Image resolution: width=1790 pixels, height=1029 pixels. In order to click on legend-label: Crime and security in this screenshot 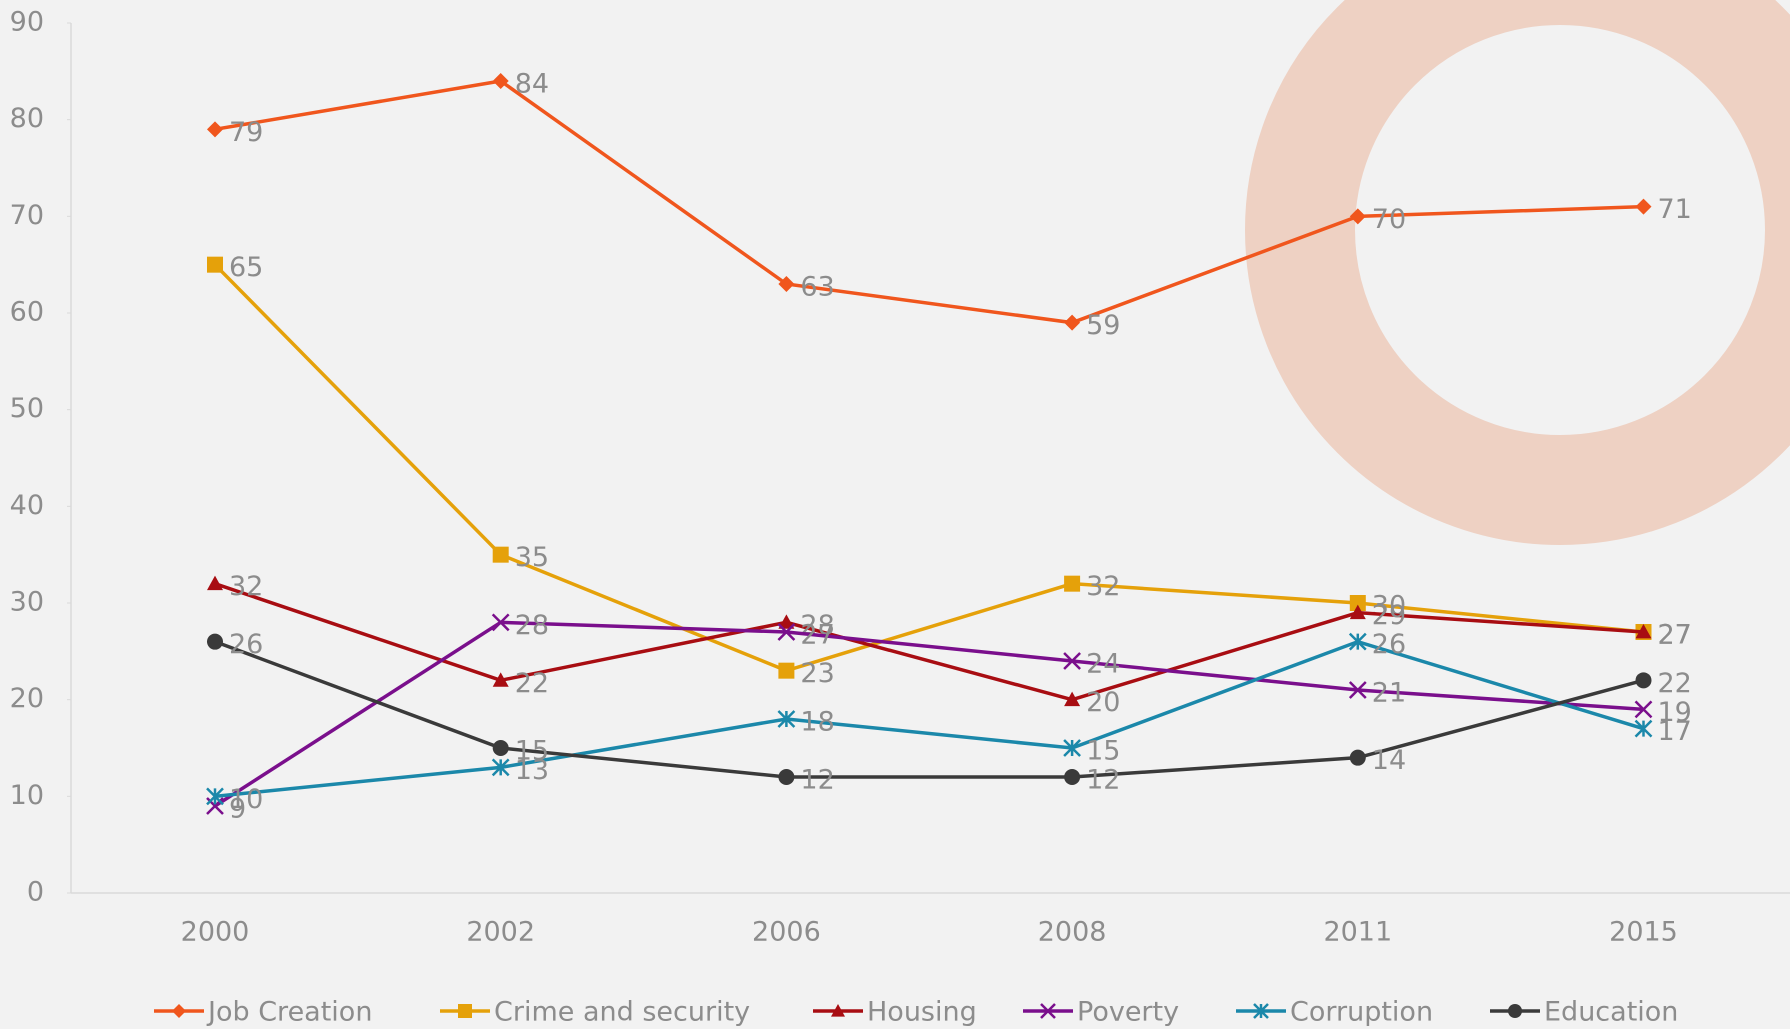, I will do `click(622, 1012)`.